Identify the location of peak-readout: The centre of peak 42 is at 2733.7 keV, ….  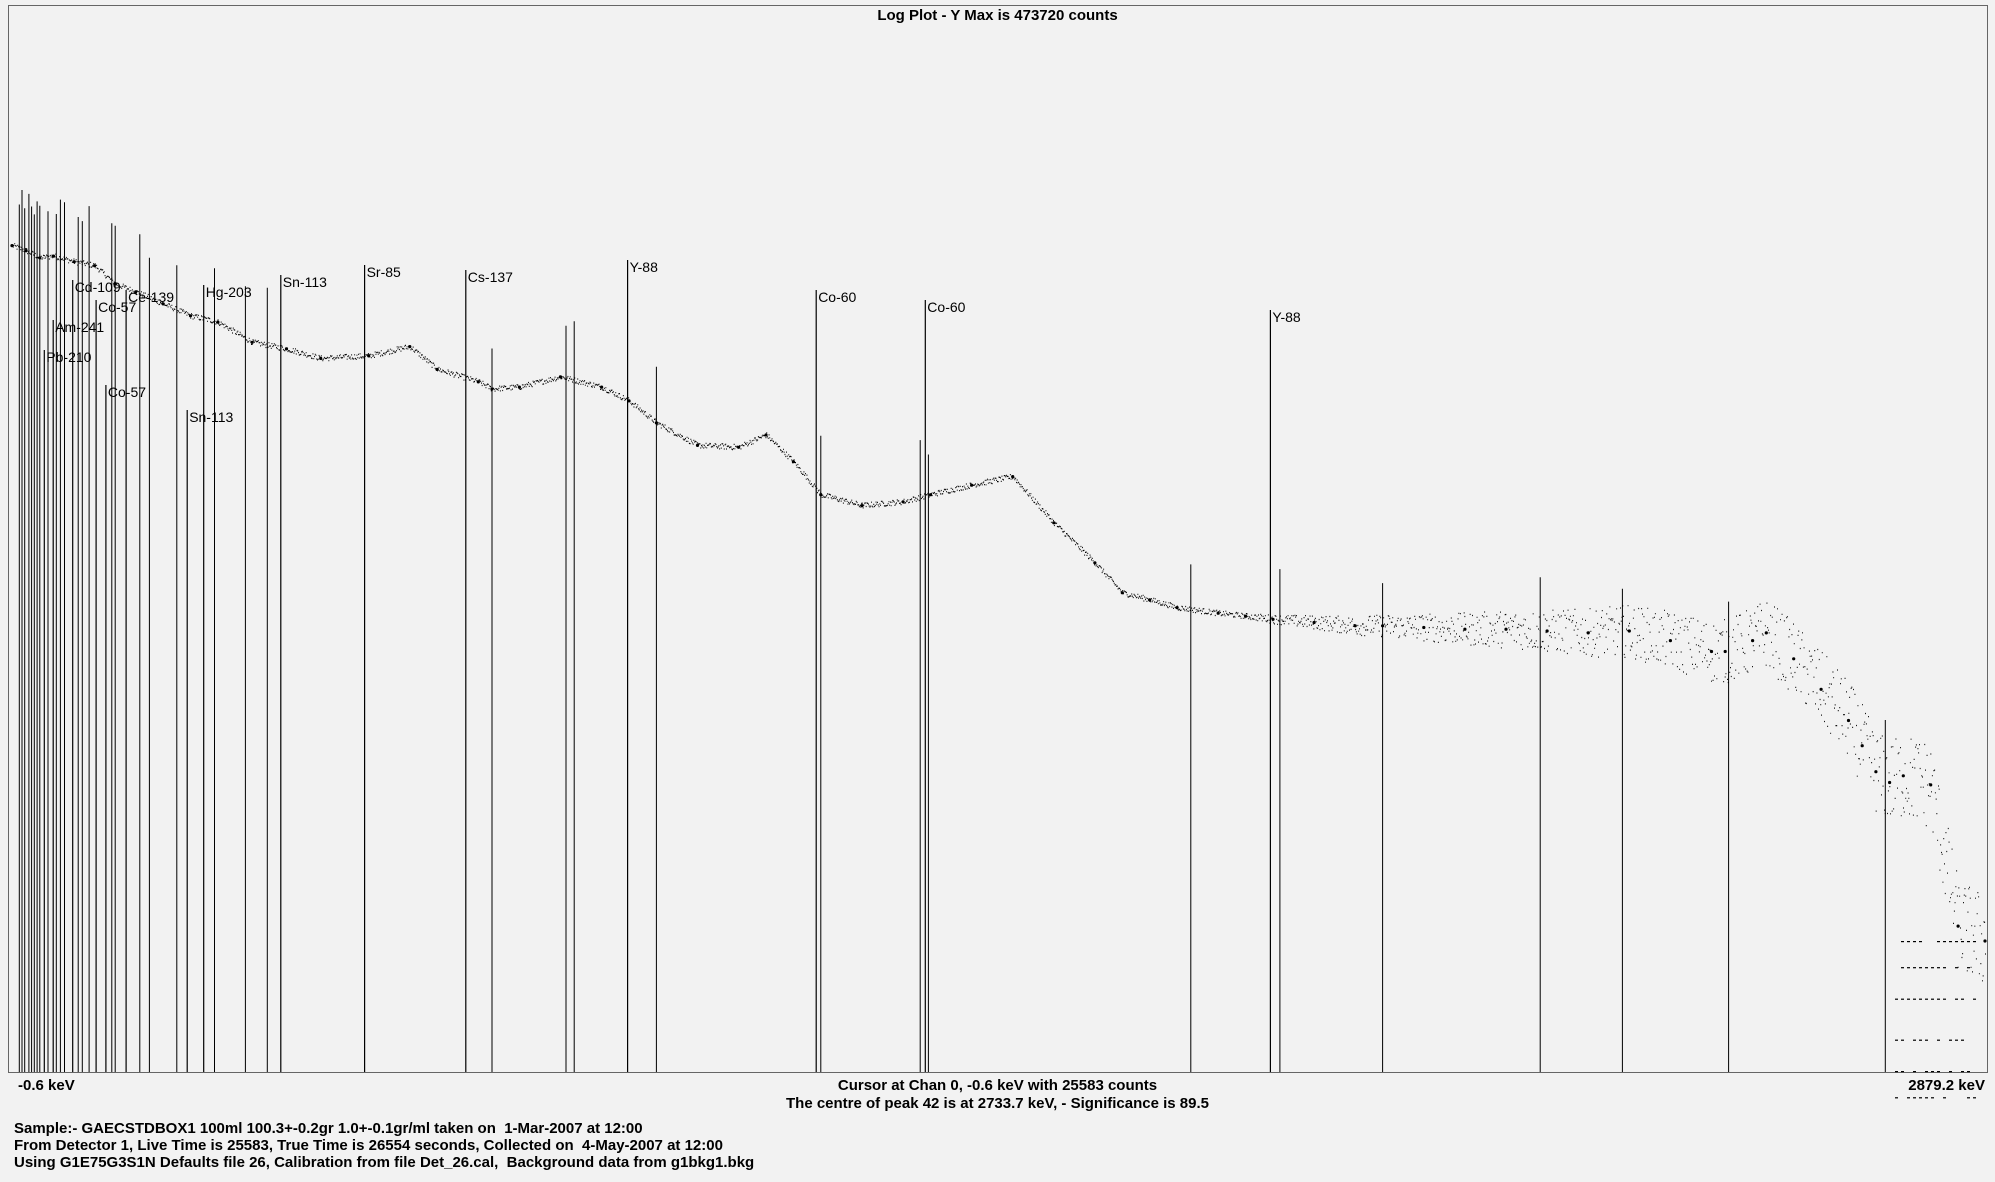
(997, 1103).